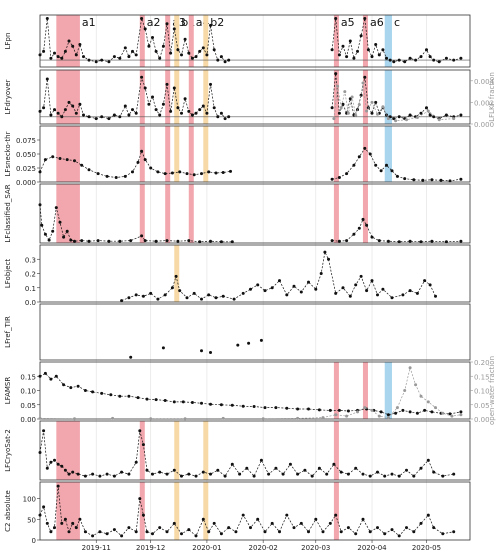 The height and width of the screenshot is (553, 500). Describe the element at coordinates (8, 391) in the screenshot. I see `y-axis-label: LFAMSR` at that location.